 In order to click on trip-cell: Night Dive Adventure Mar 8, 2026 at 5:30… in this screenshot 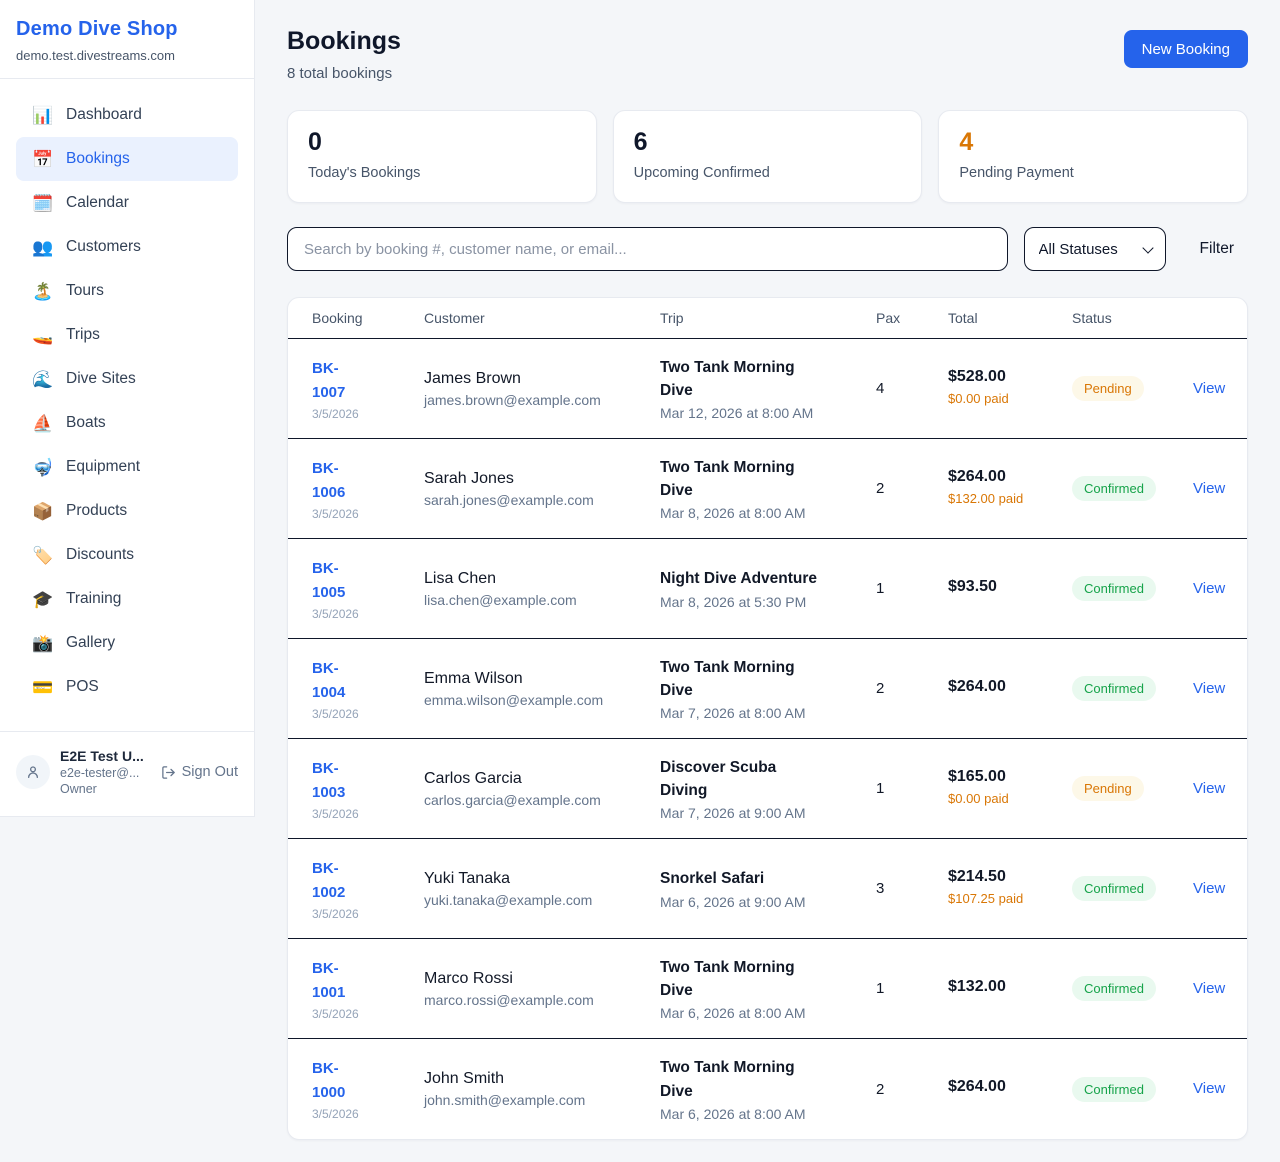, I will do `click(768, 588)`.